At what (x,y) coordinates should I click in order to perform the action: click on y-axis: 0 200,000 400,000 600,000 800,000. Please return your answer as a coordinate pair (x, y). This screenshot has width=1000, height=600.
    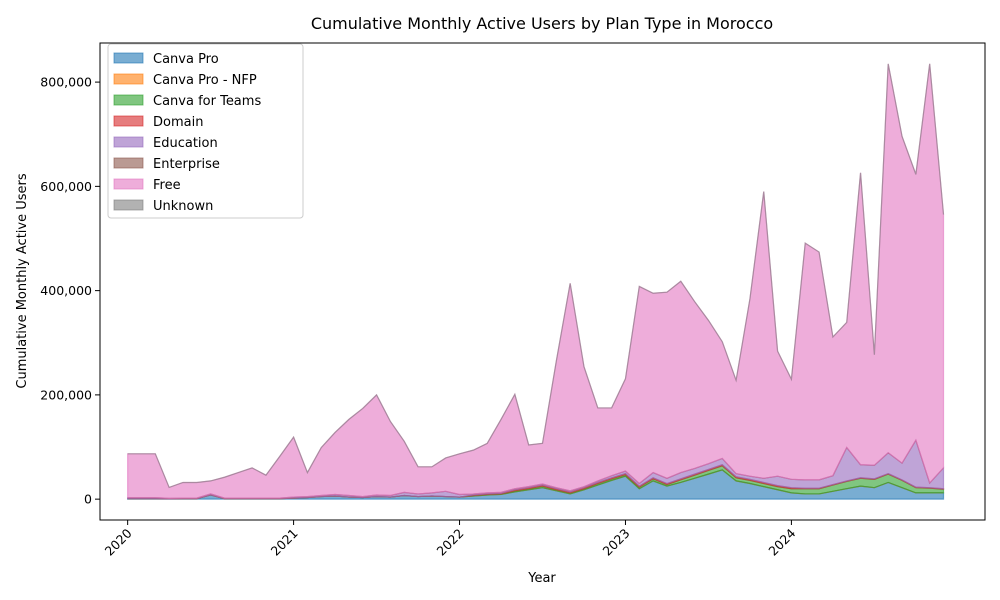
    Looking at the image, I should click on (70, 291).